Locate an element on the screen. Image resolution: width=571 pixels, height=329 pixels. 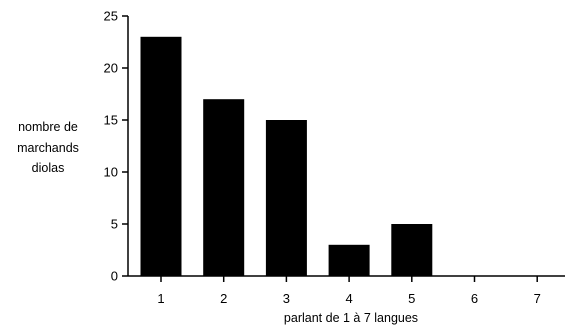
y-axis-label-line-1: nombre de is located at coordinates (48, 127).